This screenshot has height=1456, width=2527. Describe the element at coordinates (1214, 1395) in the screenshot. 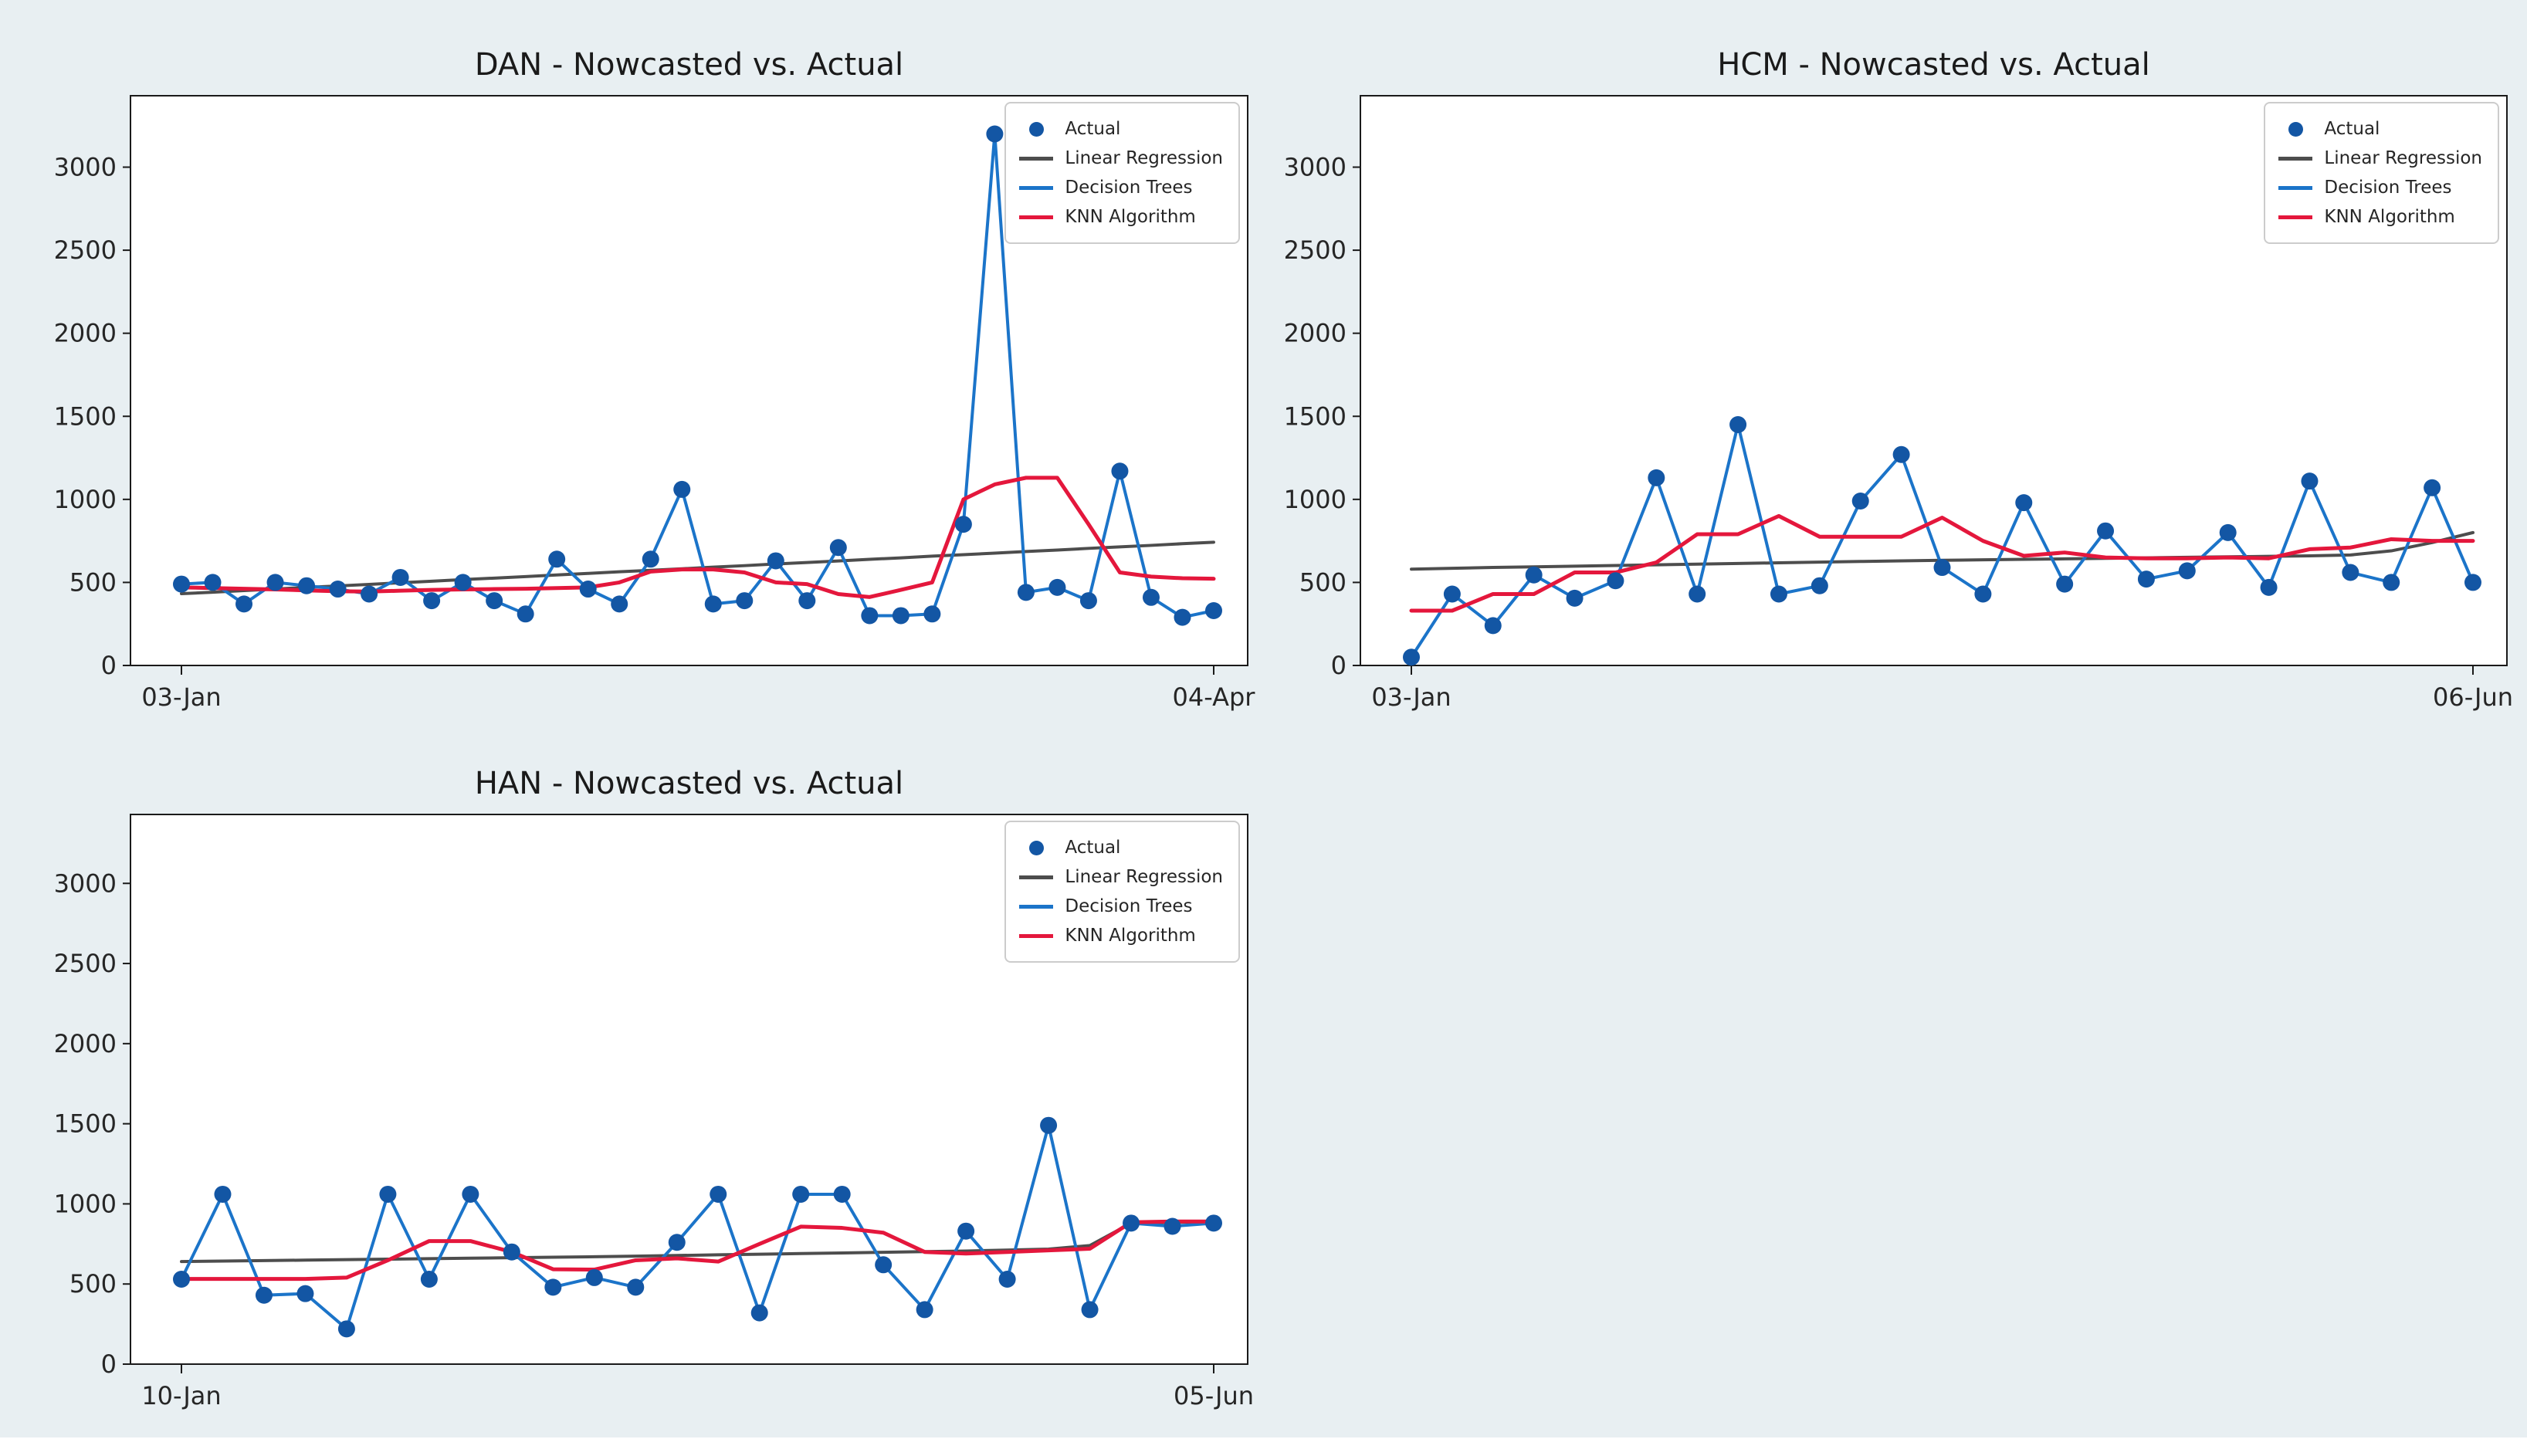

I see `svg-text: 05-Jun` at that location.